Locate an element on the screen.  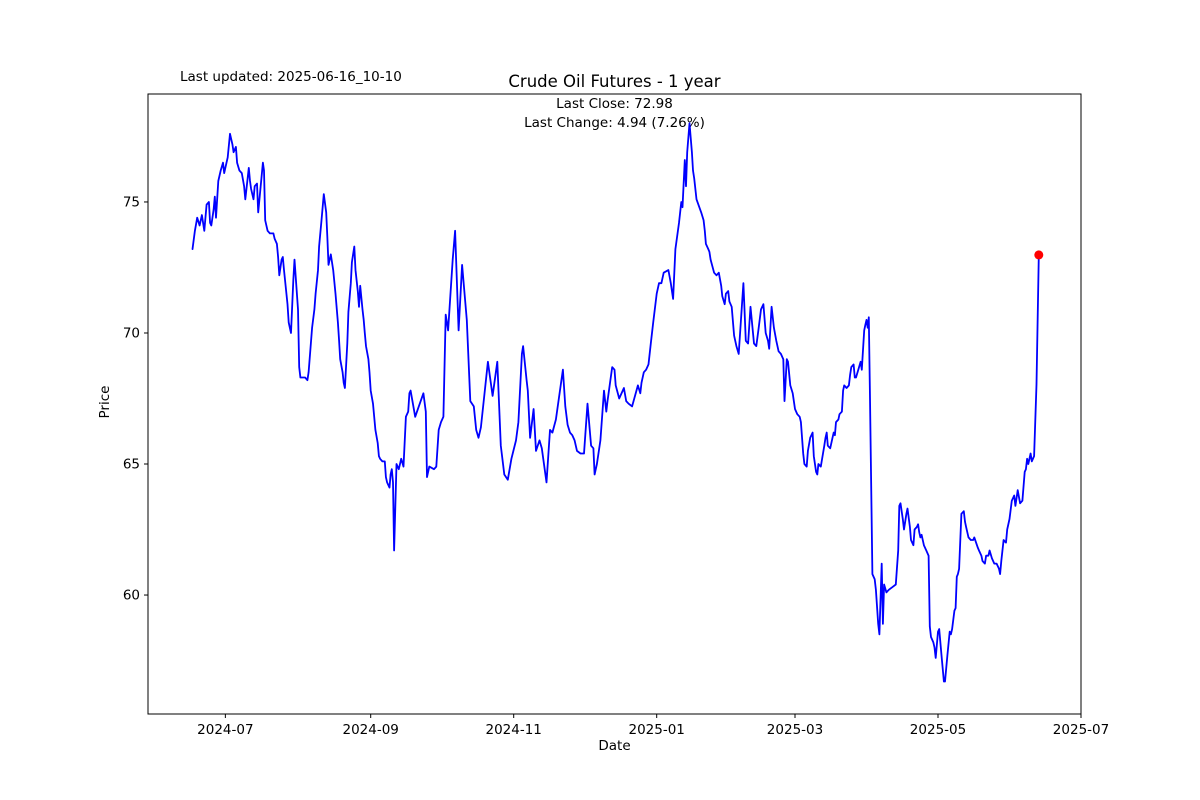
x-tick-label: 2024-09 is located at coordinates (370, 730).